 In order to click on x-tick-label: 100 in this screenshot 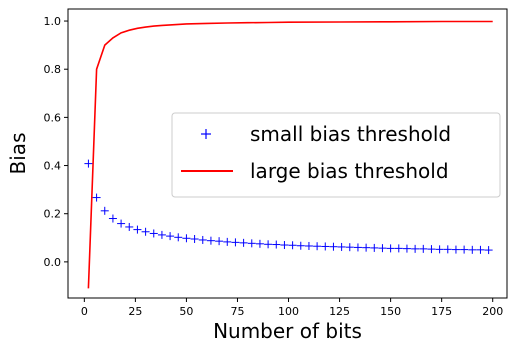, I will do `click(288, 311)`.